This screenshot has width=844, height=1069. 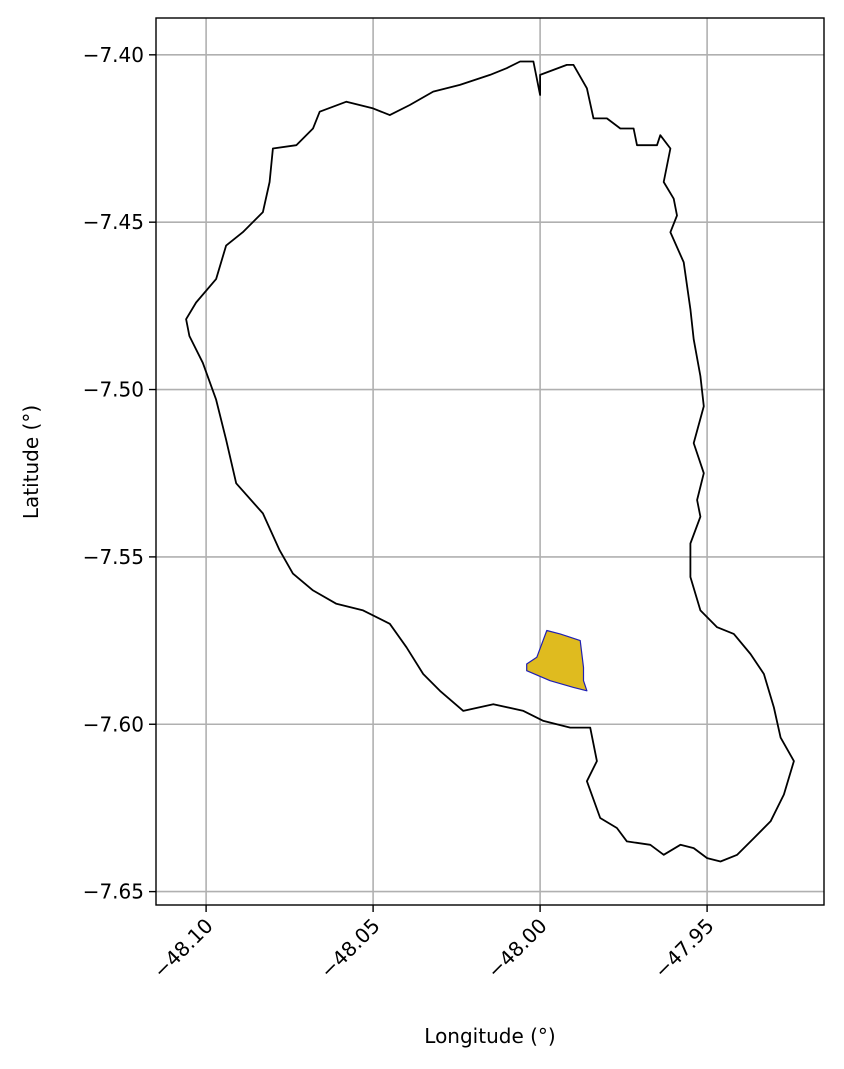 I want to click on y-tick-label: −7.55, so click(x=113, y=557).